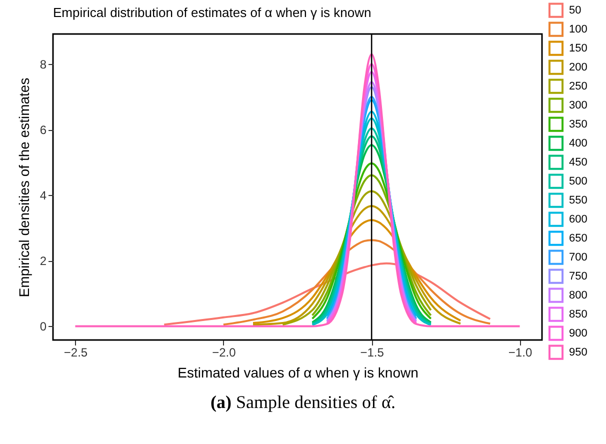 The height and width of the screenshot is (444, 606). I want to click on y-tick-label: 8, so click(43, 65).